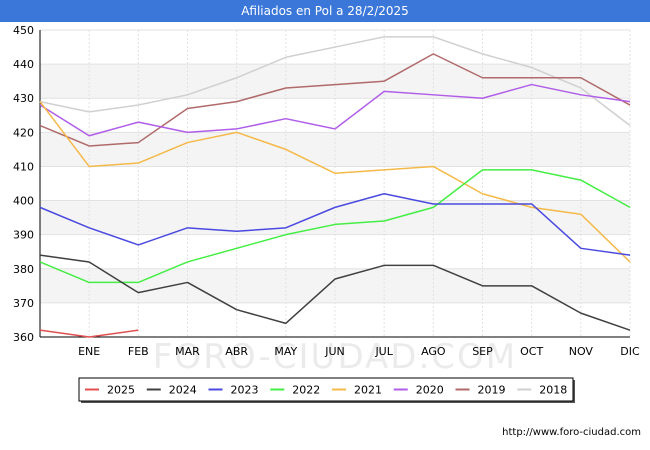 This screenshot has height=450, width=650. What do you see at coordinates (138, 351) in the screenshot?
I see `x-tick-label: FEB` at bounding box center [138, 351].